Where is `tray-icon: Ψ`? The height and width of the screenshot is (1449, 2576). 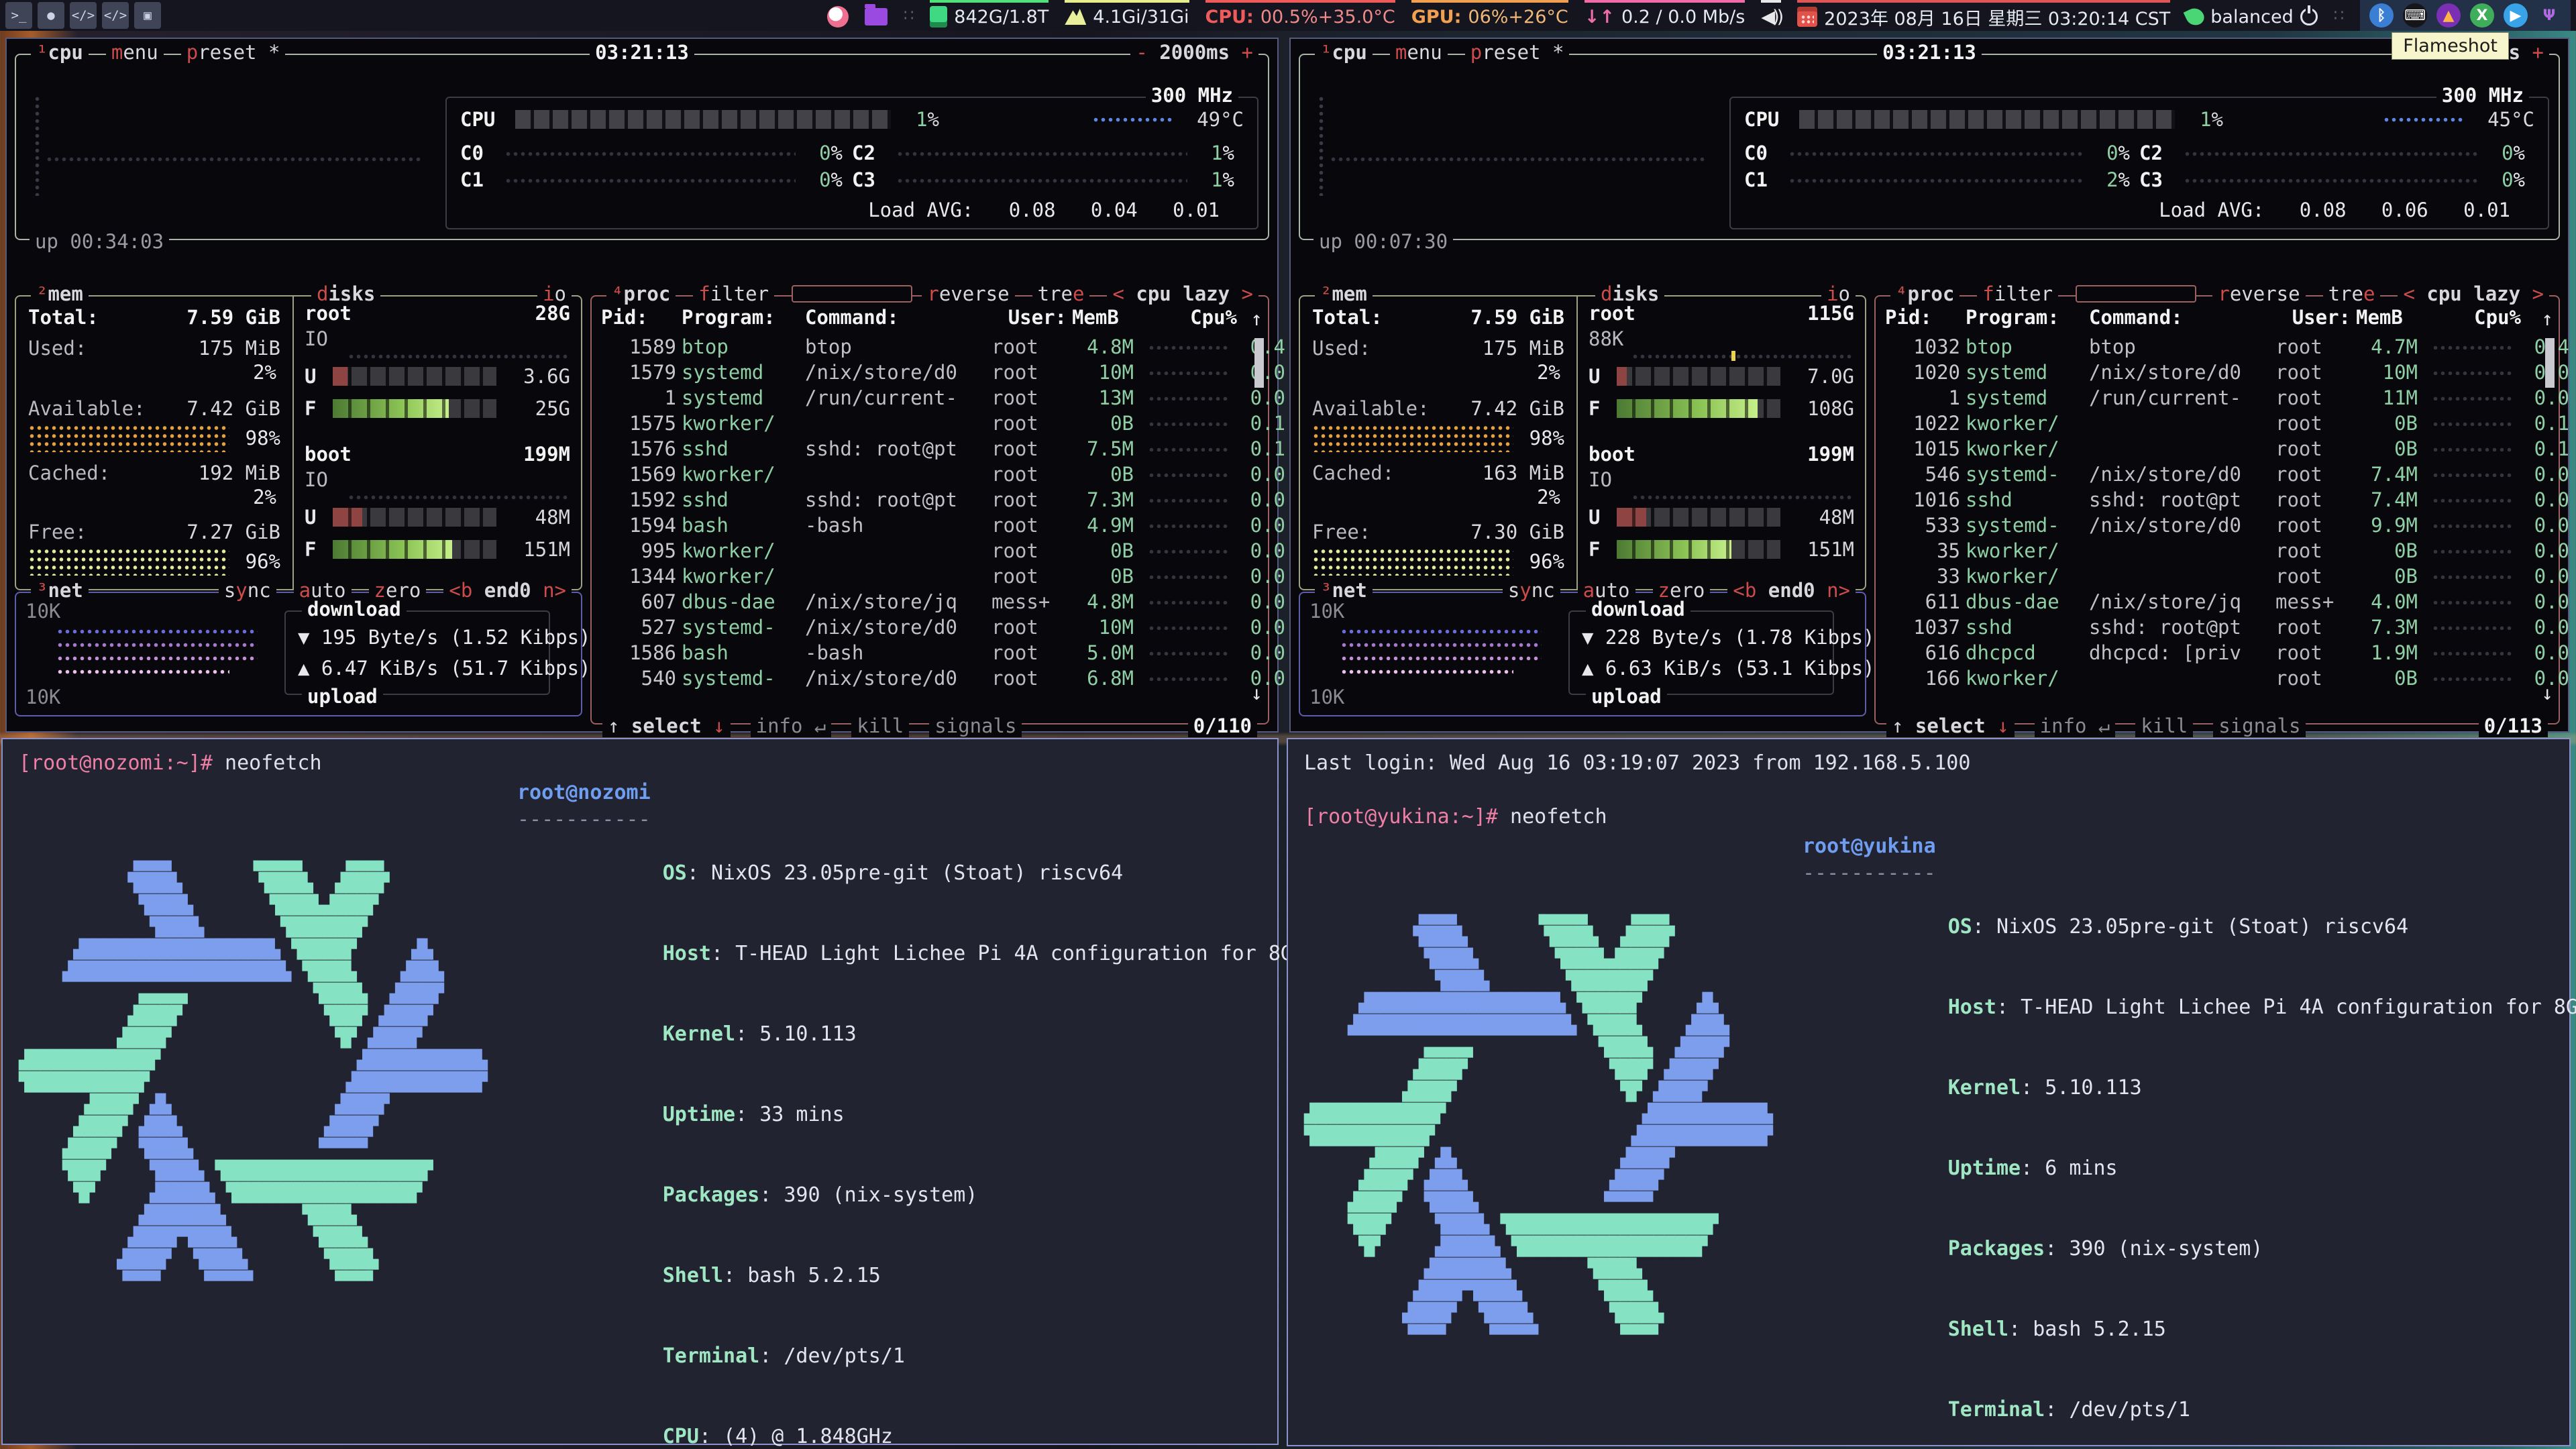
tray-icon: Ψ is located at coordinates (2549, 15).